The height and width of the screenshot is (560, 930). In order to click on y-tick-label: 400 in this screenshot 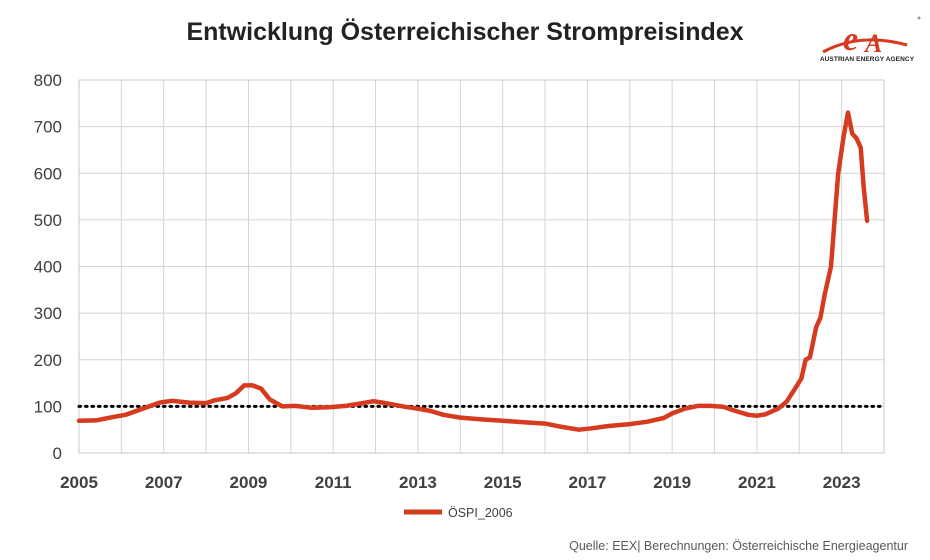, I will do `click(48, 267)`.